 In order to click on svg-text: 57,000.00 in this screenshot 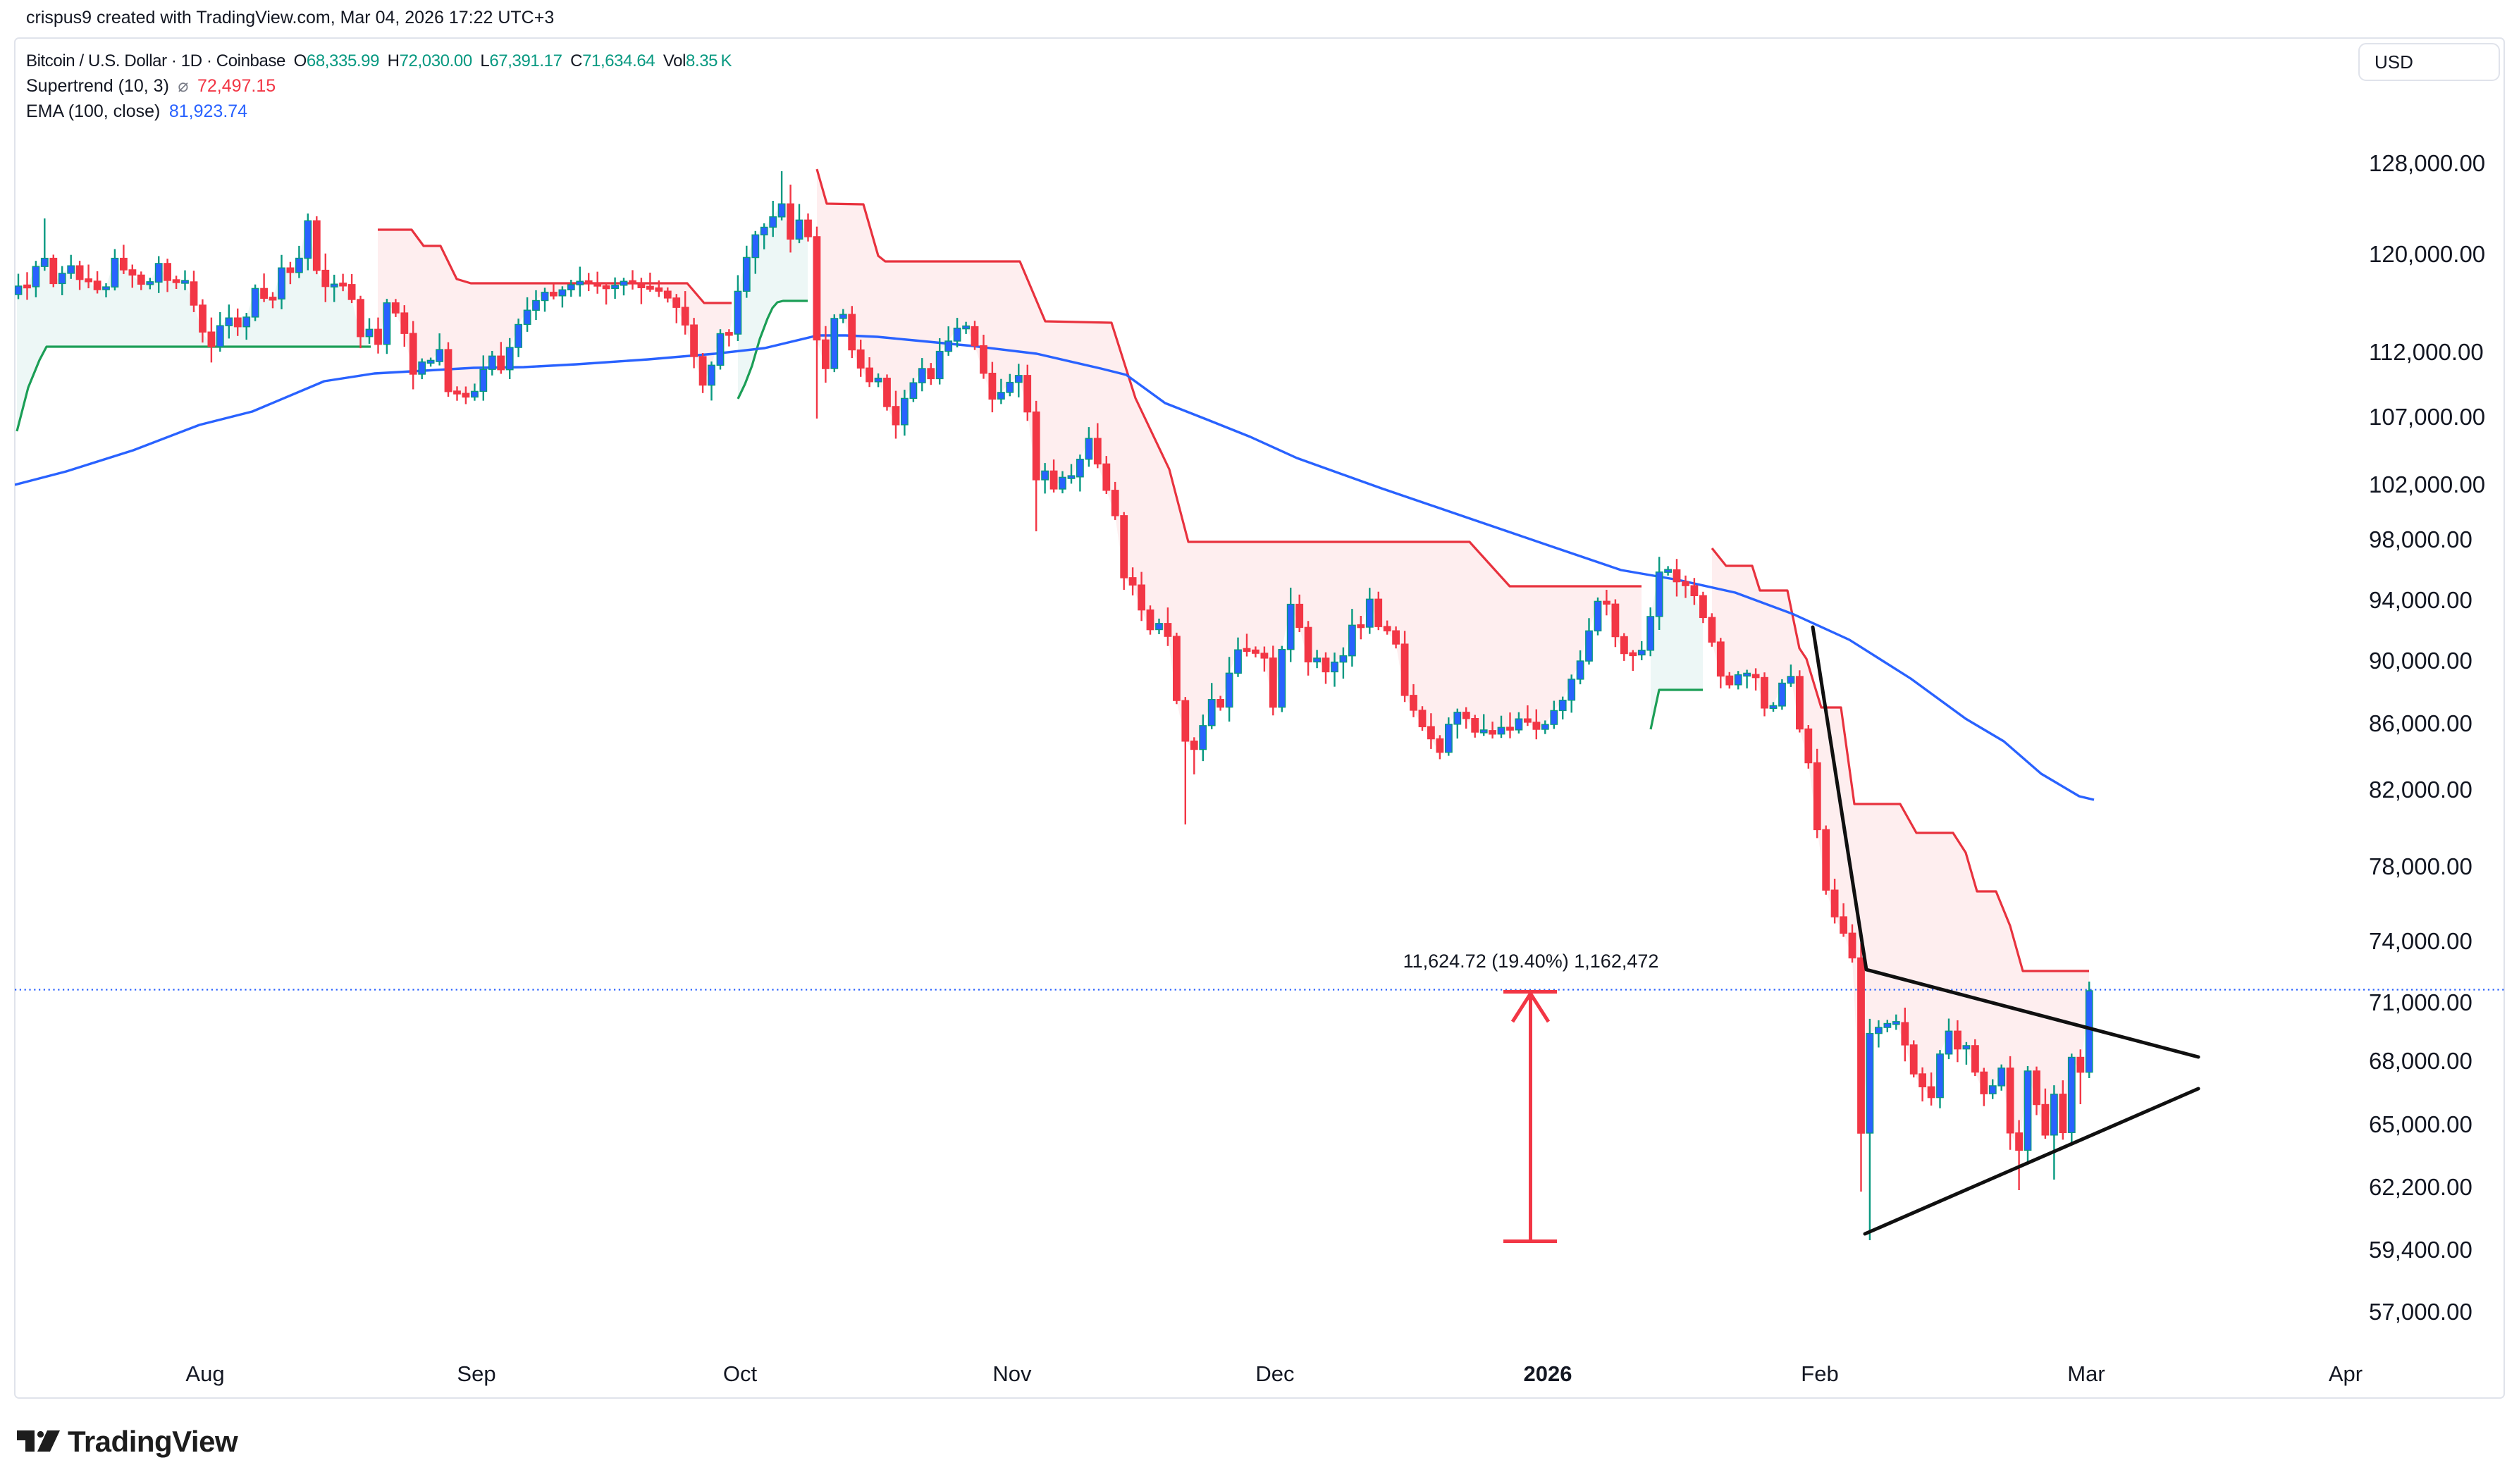, I will do `click(2420, 1312)`.